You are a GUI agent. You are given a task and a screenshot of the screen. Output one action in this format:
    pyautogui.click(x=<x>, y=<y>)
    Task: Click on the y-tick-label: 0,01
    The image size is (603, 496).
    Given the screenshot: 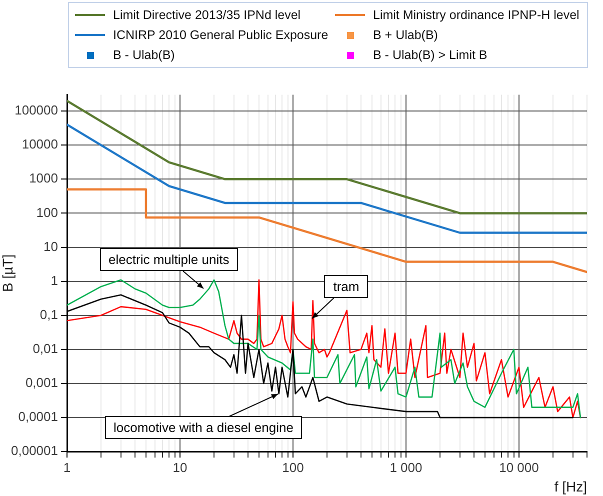 What is the action you would take?
    pyautogui.click(x=45, y=348)
    